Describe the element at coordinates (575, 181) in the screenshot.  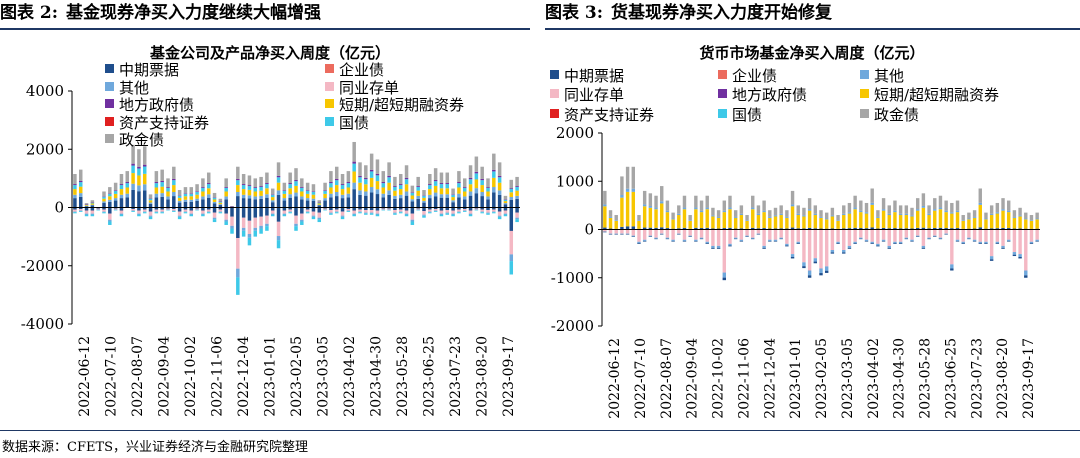
I see `y-tick-label: 1000` at that location.